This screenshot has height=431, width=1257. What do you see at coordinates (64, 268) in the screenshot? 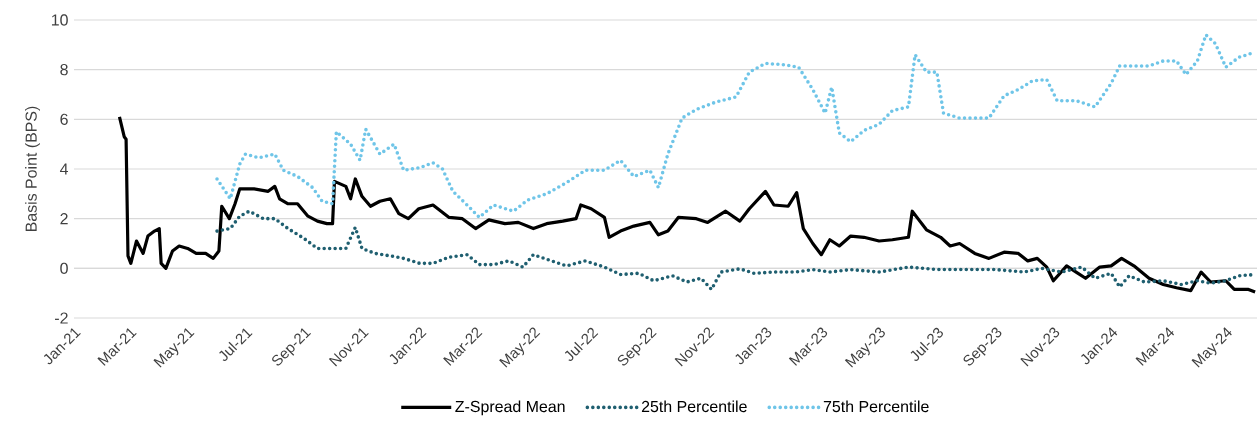
I see `y-tick-label: 0` at bounding box center [64, 268].